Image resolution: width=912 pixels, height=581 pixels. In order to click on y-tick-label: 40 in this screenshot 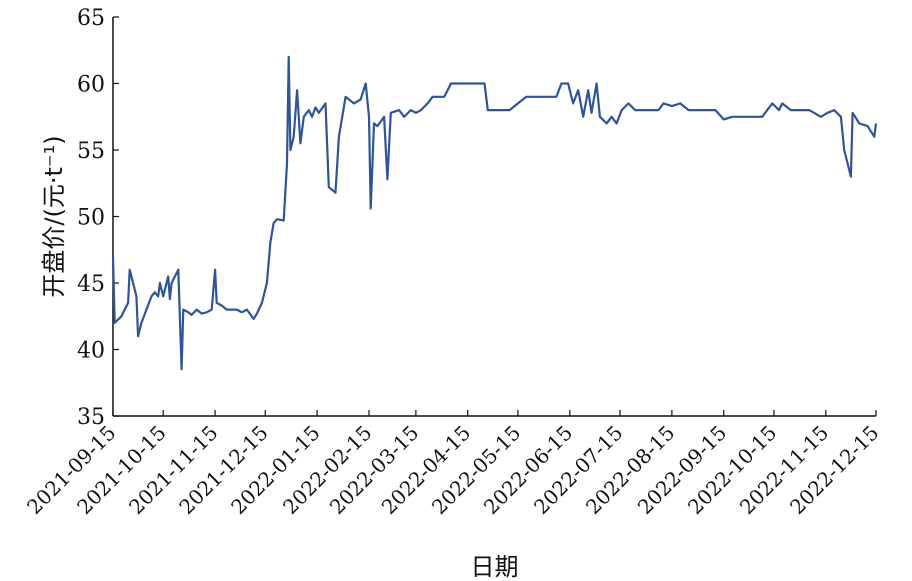, I will do `click(91, 351)`.